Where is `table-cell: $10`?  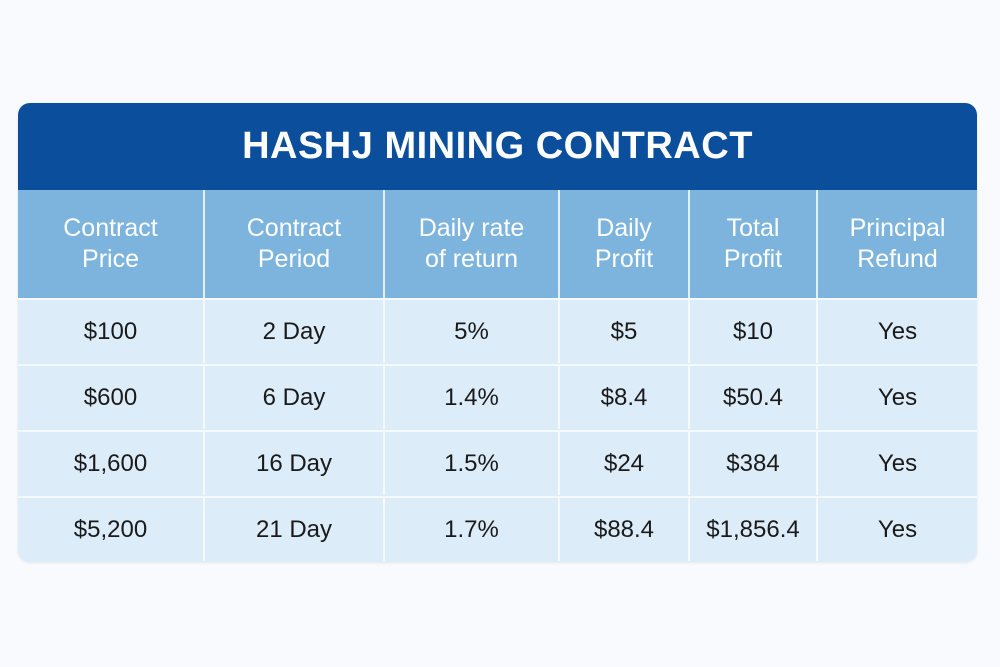
table-cell: $10 is located at coordinates (754, 330).